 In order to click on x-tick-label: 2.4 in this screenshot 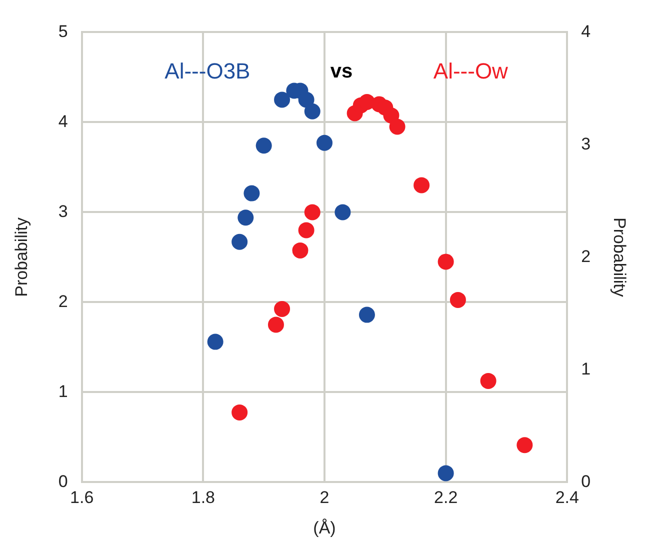, I will do `click(567, 498)`.